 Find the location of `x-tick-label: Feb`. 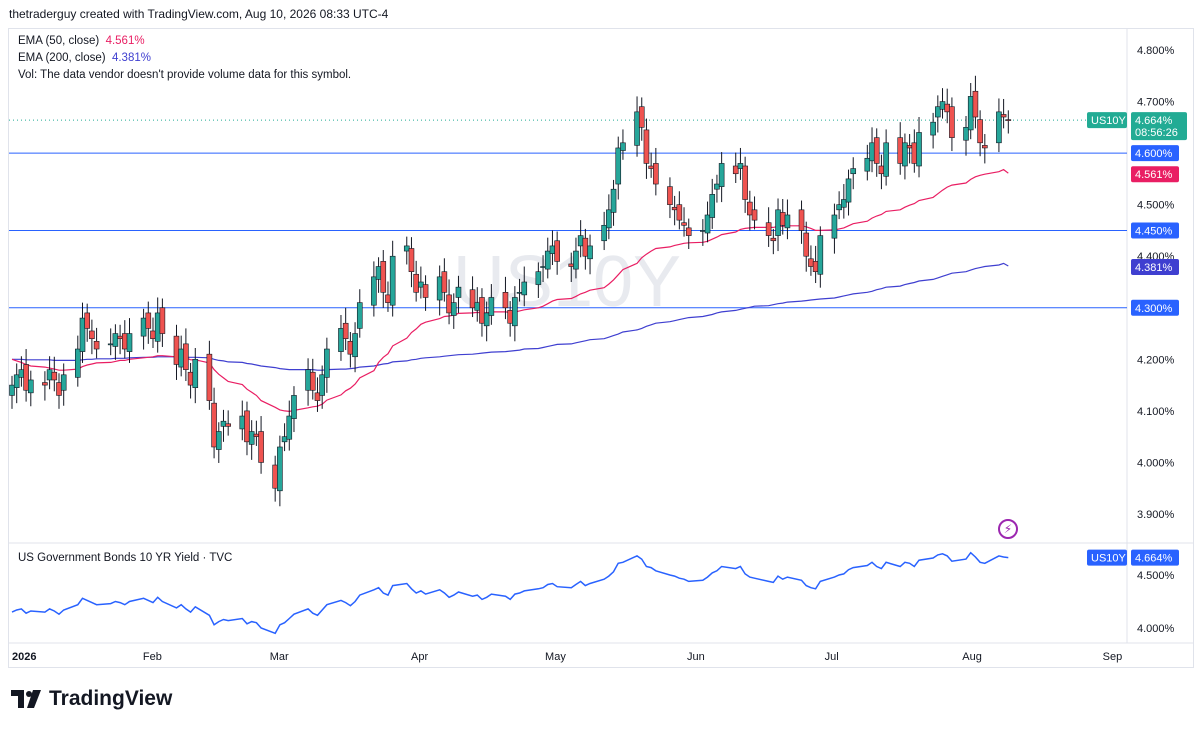

x-tick-label: Feb is located at coordinates (152, 657).